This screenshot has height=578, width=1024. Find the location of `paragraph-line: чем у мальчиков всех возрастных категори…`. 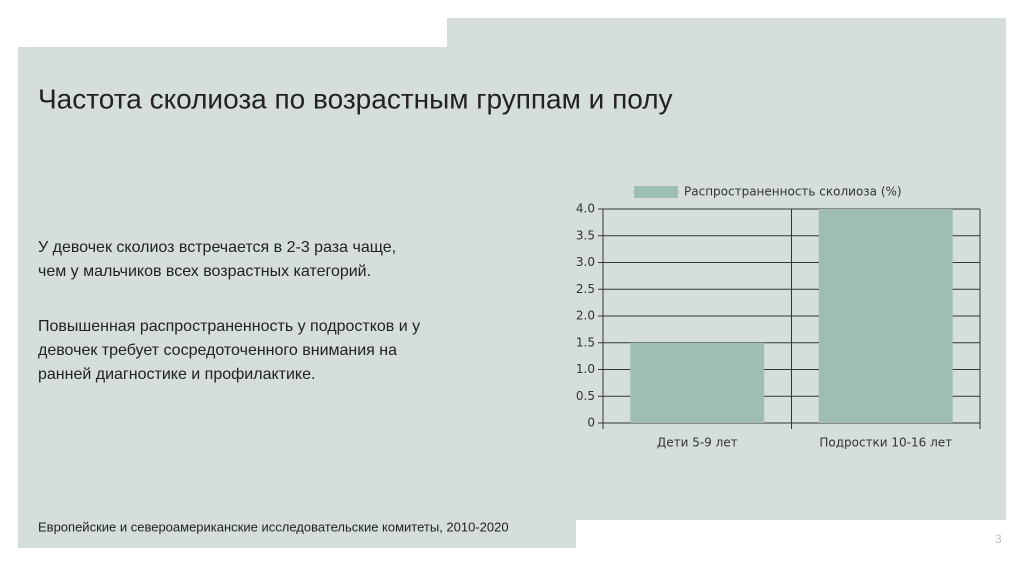

paragraph-line: чем у мальчиков всех возрастных категори… is located at coordinates (204, 271).